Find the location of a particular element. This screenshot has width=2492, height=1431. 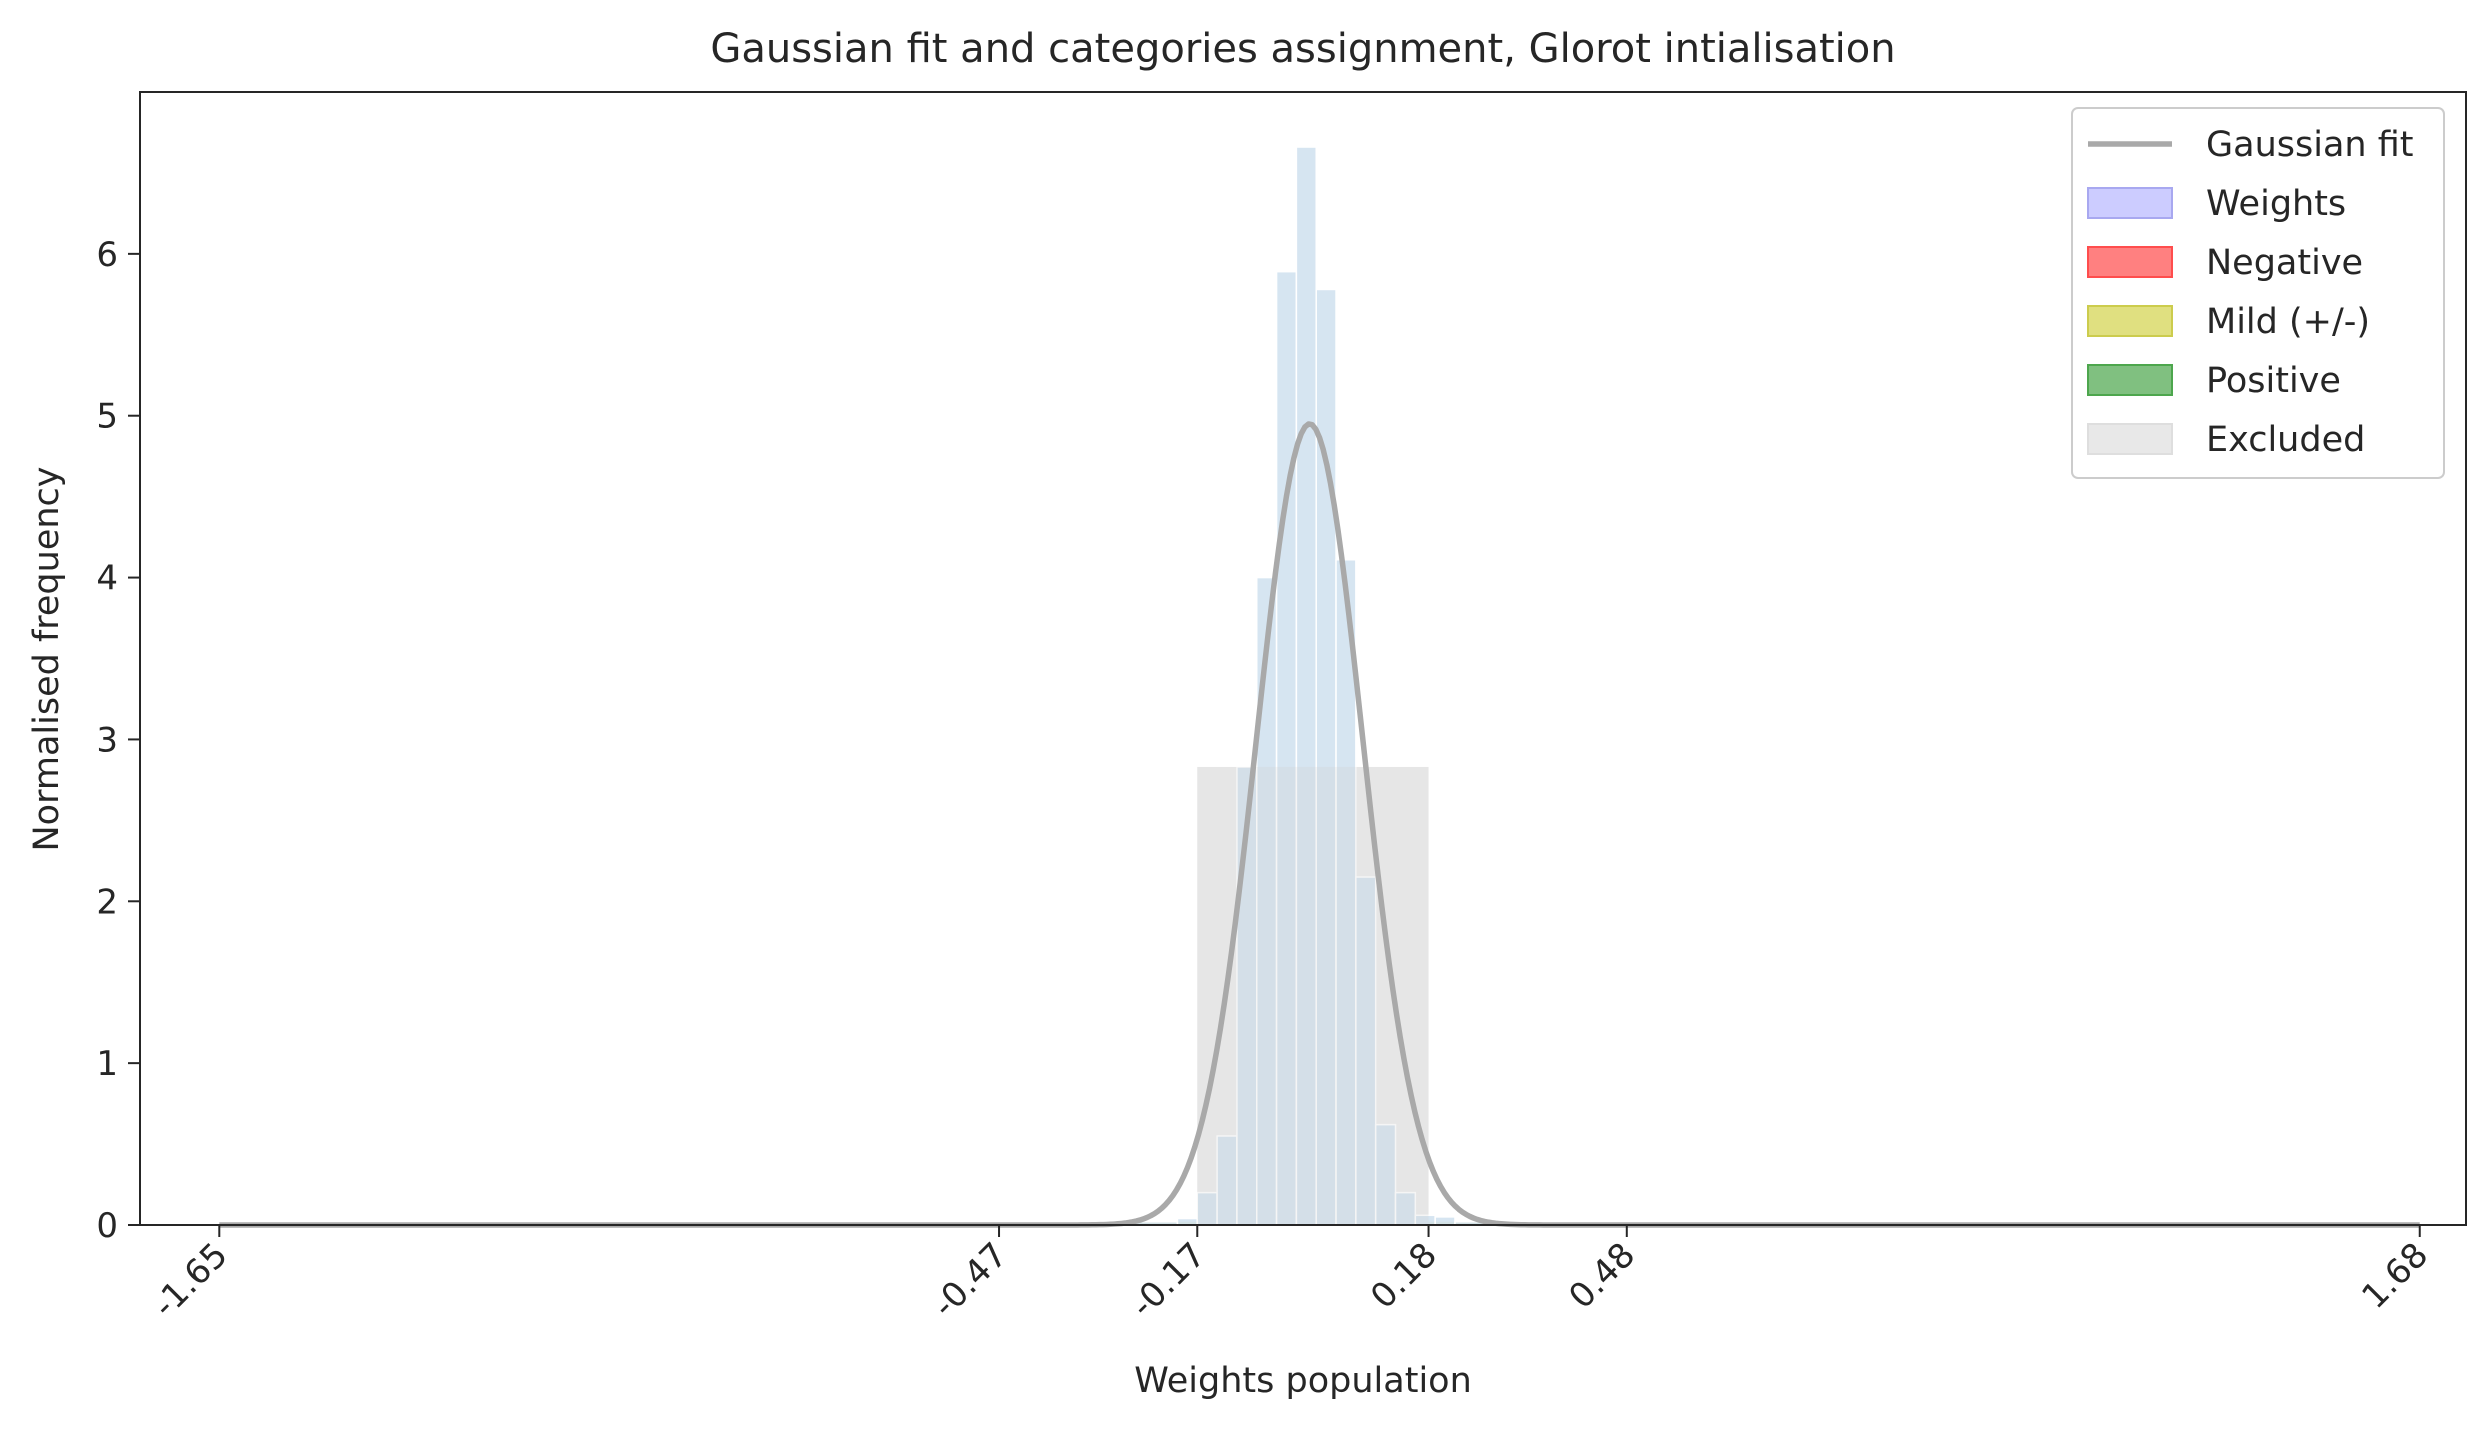

legend-label-0: Gaussian fit is located at coordinates (2309, 145).